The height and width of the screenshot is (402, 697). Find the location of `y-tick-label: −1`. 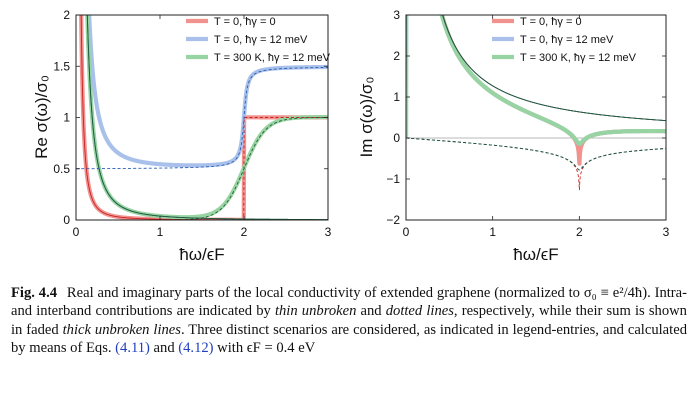

y-tick-label: −1 is located at coordinates (393, 179).